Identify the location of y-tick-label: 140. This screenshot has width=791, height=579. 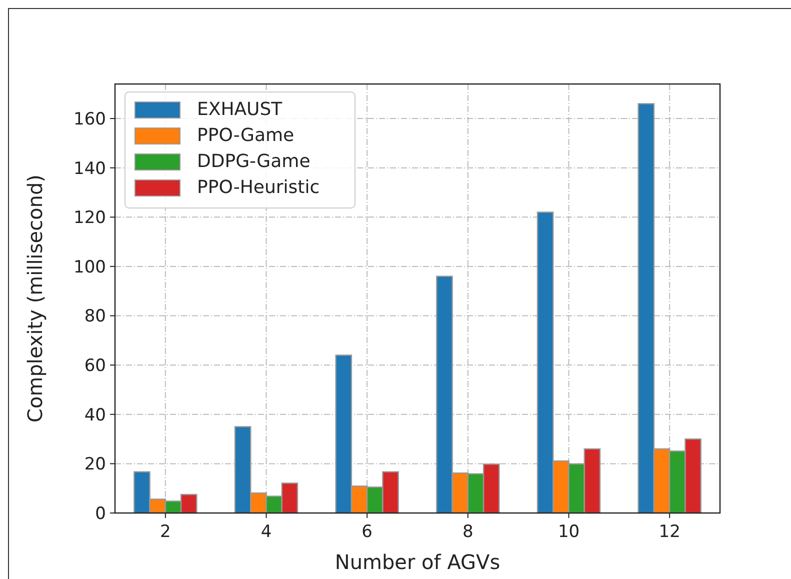
(90, 168).